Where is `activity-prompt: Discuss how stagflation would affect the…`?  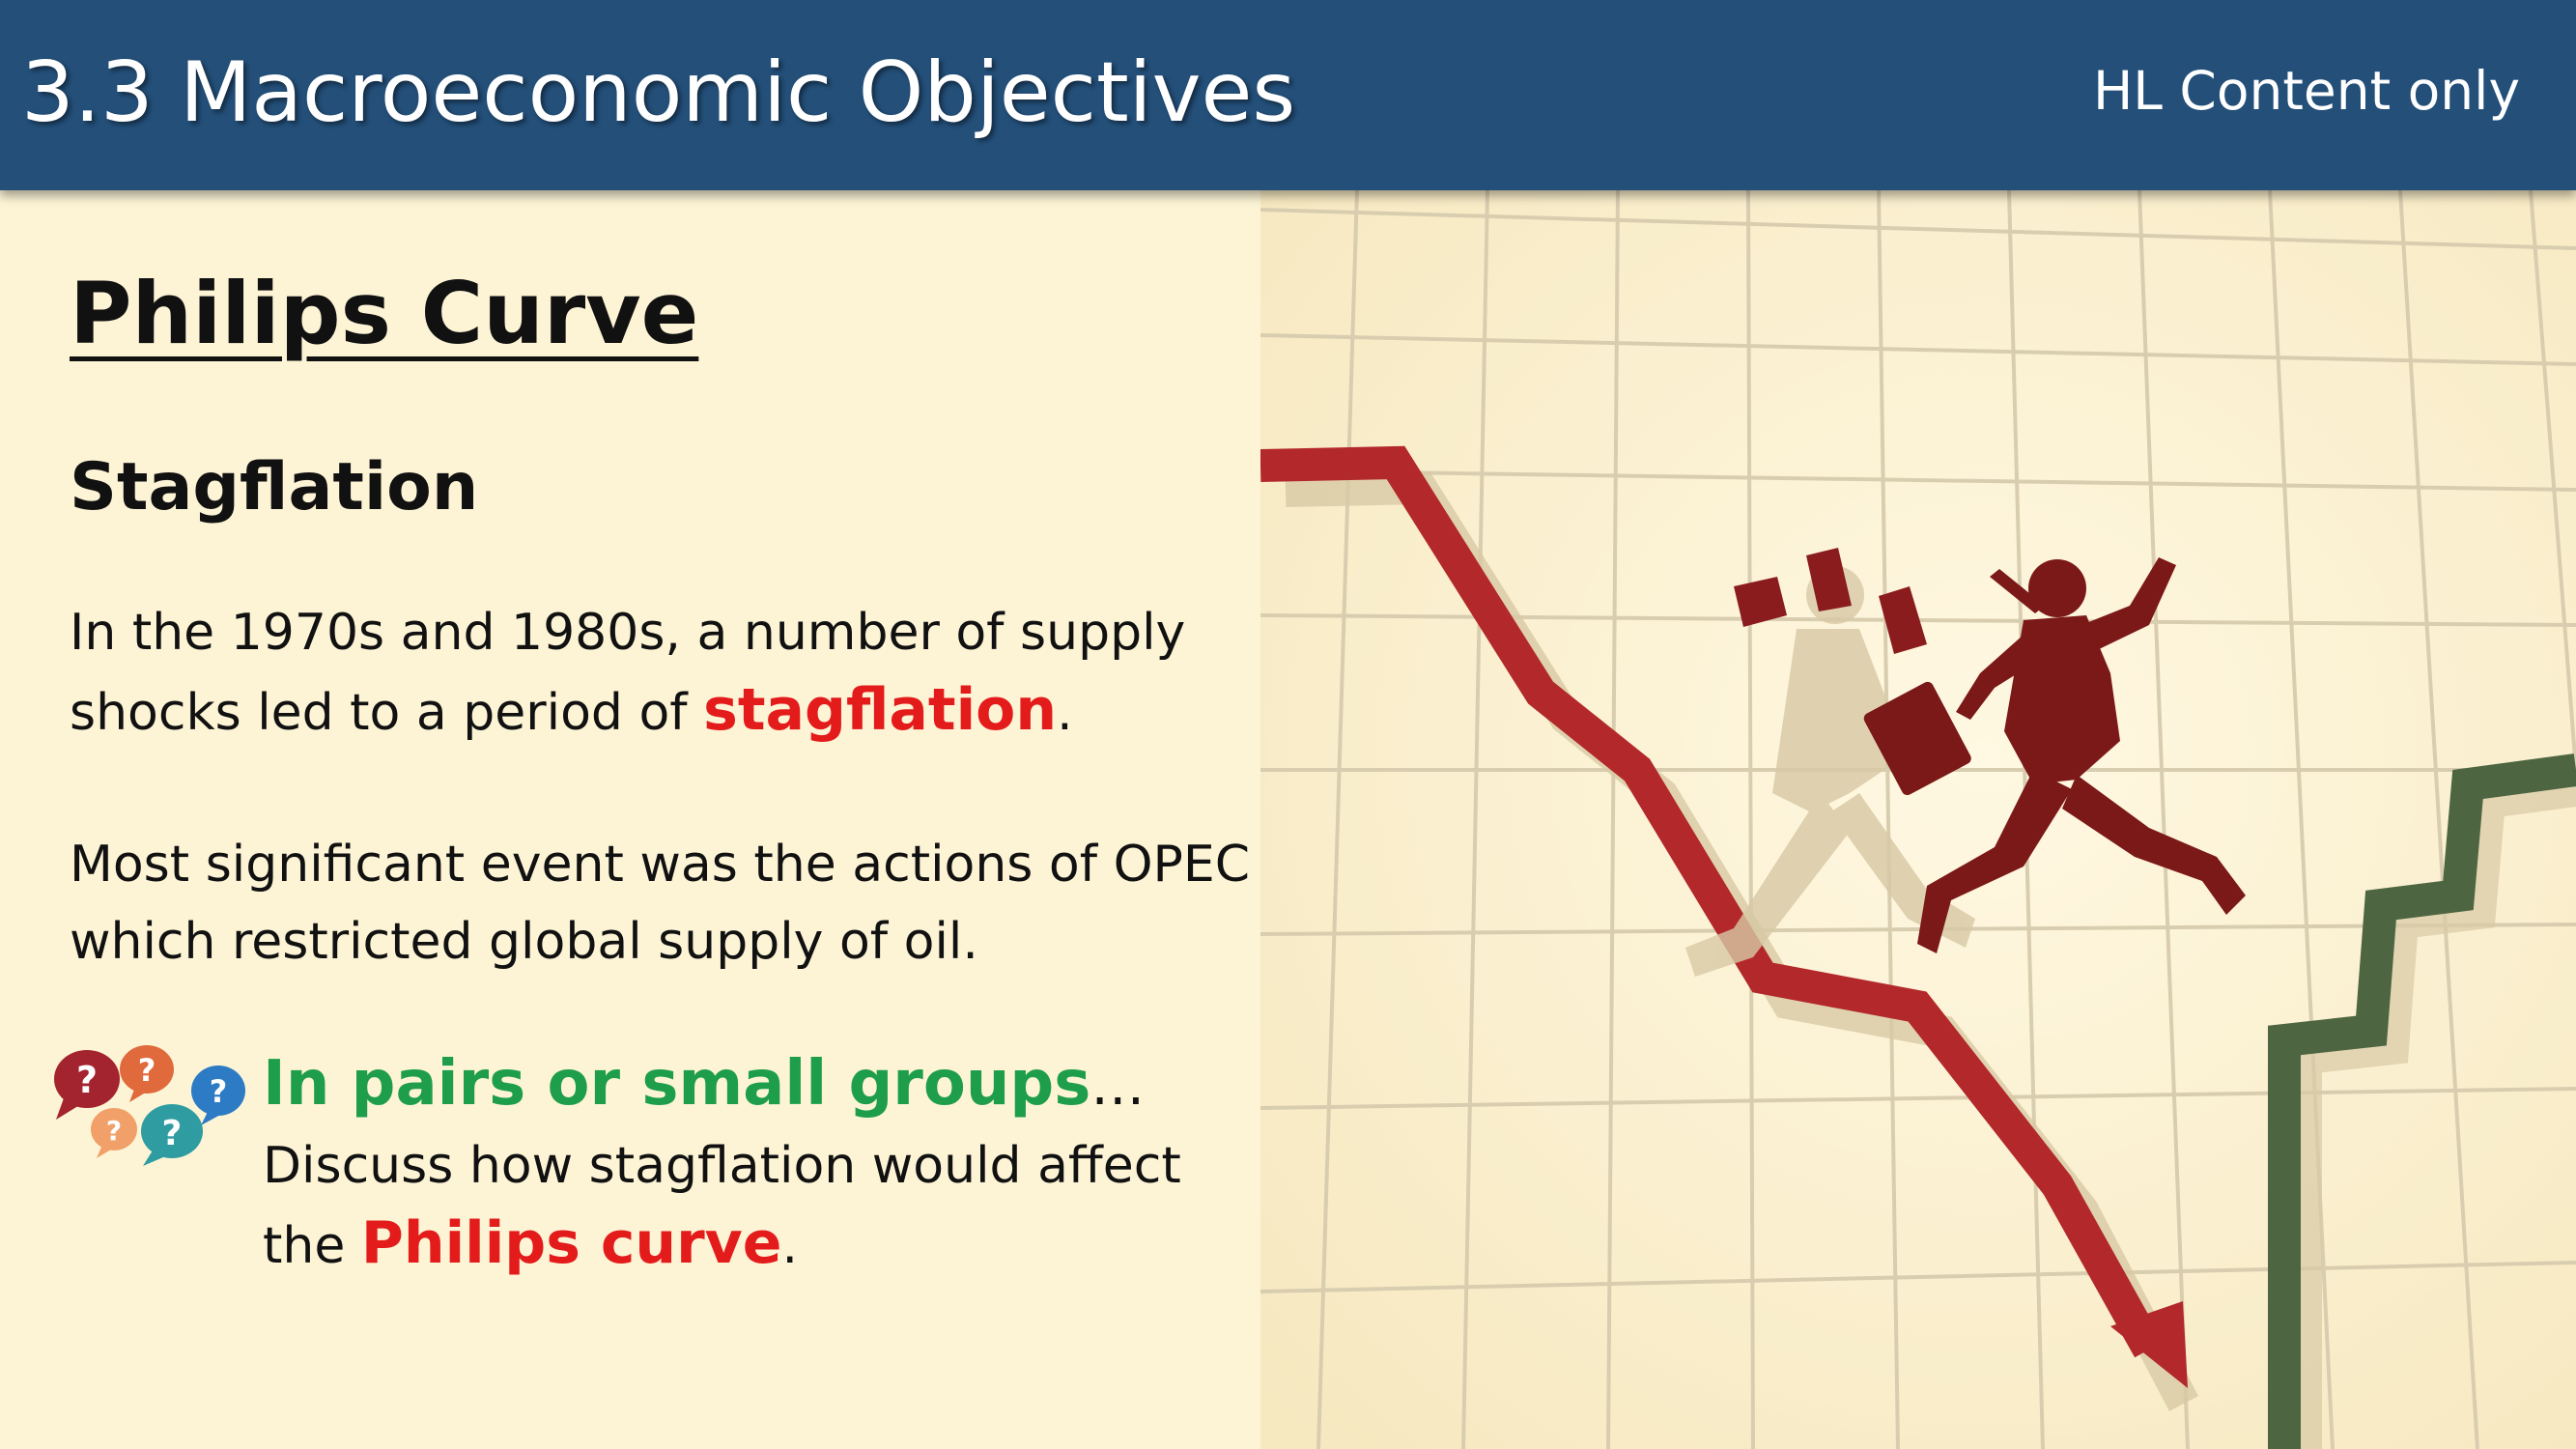
activity-prompt: Discuss how stagflation would affect the… is located at coordinates (755, 1206).